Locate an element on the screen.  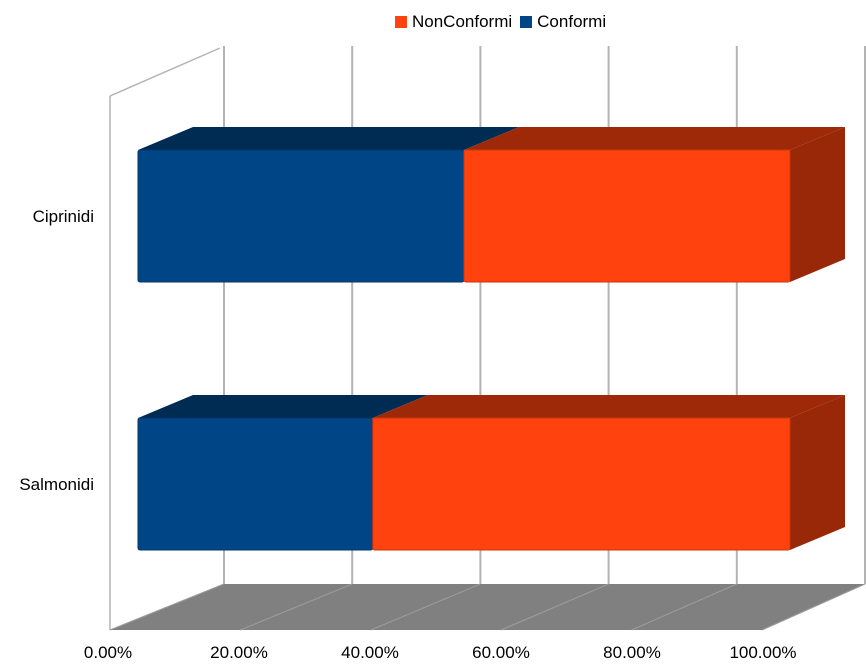
legend-swatch-conformi is located at coordinates (526, 22).